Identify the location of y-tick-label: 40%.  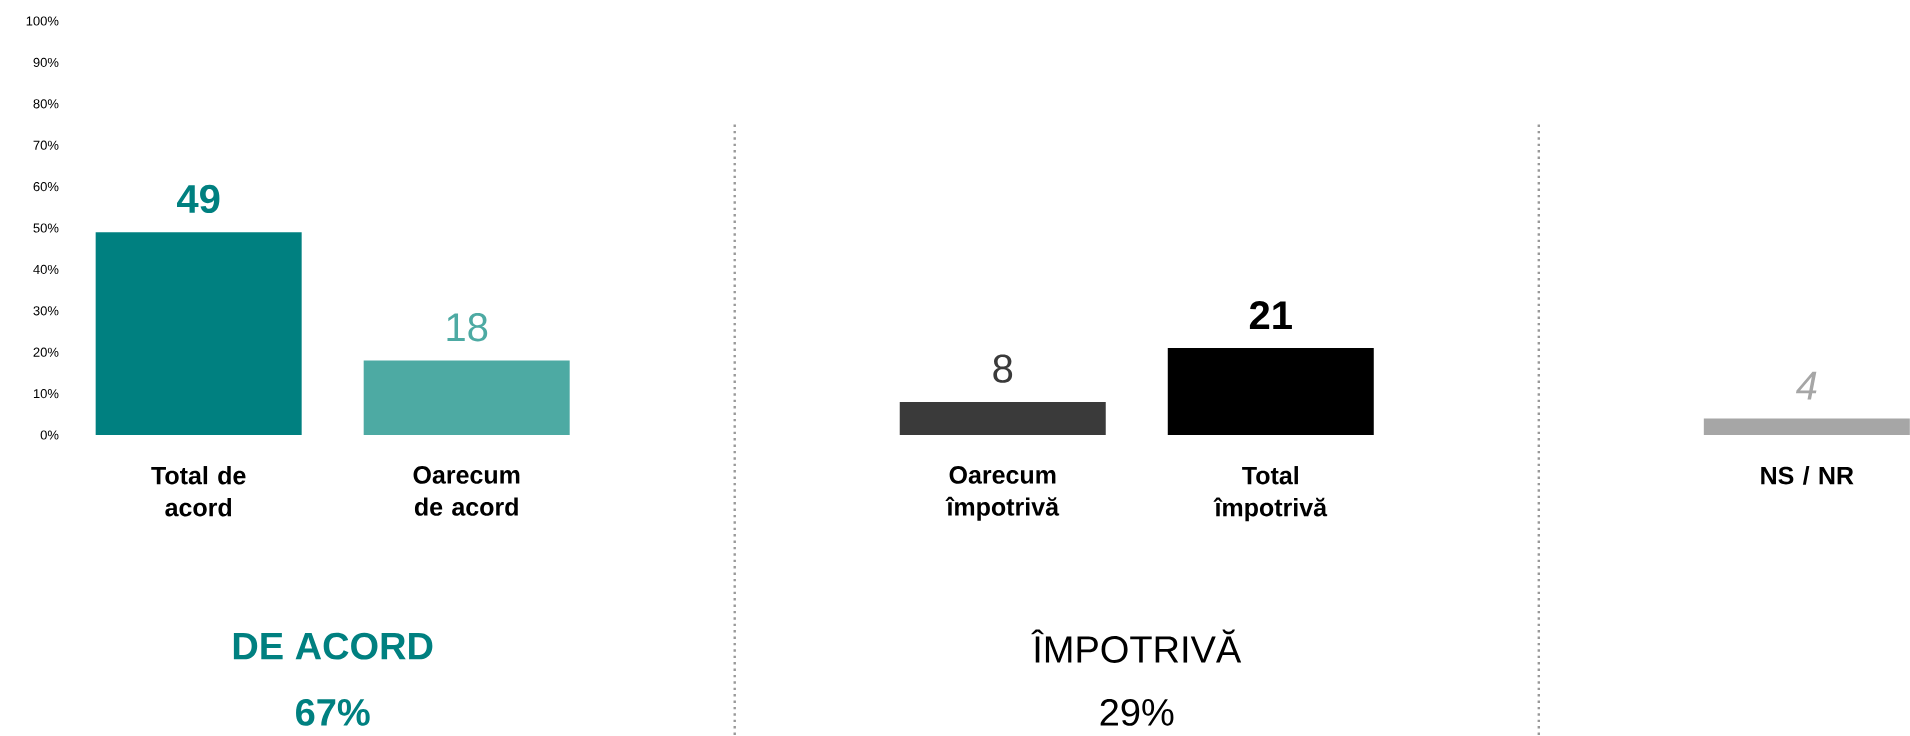
(46, 269).